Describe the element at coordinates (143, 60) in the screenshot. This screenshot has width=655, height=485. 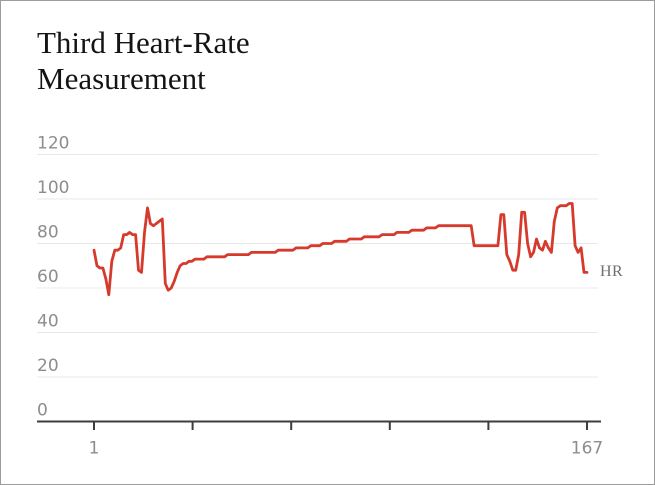
I see `chart-title: Third Heart-Rate Measurement` at that location.